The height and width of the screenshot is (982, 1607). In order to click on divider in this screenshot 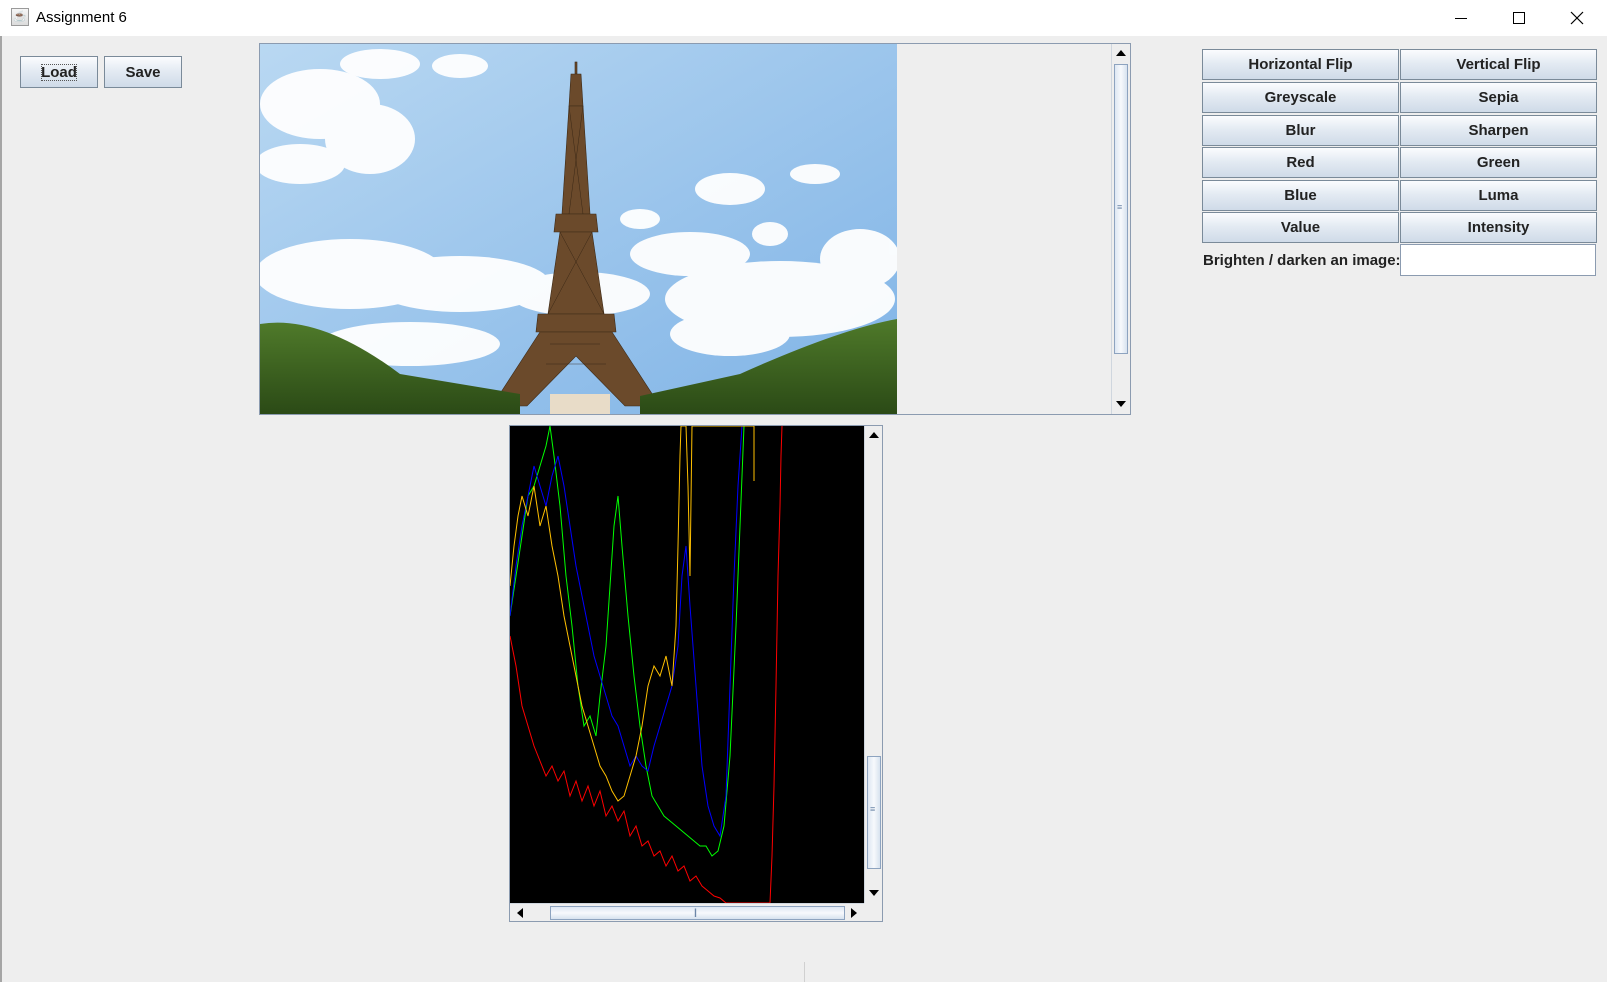, I will do `click(804, 972)`.